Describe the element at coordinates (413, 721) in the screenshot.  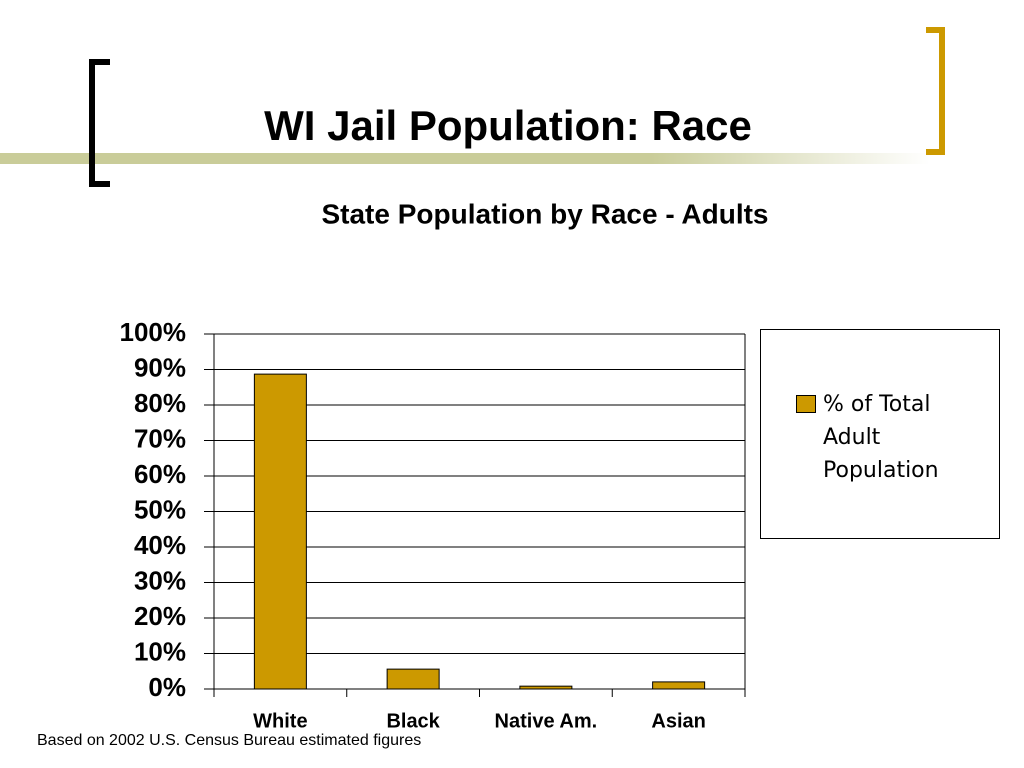
I see `x-tick-label: Black` at that location.